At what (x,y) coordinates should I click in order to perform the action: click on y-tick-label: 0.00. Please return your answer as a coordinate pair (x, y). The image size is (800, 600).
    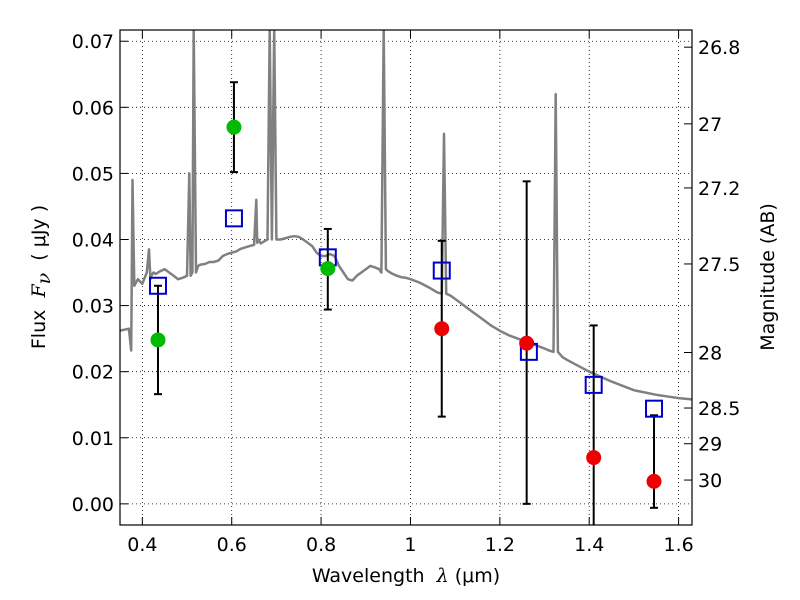
    Looking at the image, I should click on (93, 505).